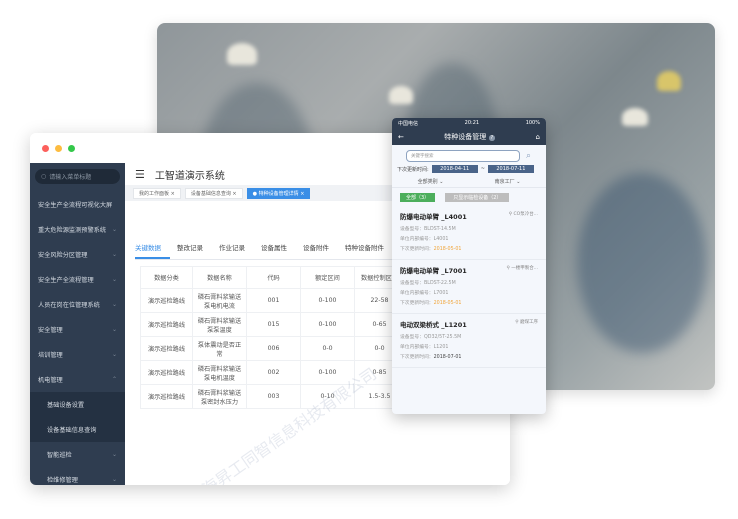 The height and width of the screenshot is (519, 738). What do you see at coordinates (477, 197) in the screenshot?
I see `temp-check-button: 只显示临检设备（2）` at bounding box center [477, 197].